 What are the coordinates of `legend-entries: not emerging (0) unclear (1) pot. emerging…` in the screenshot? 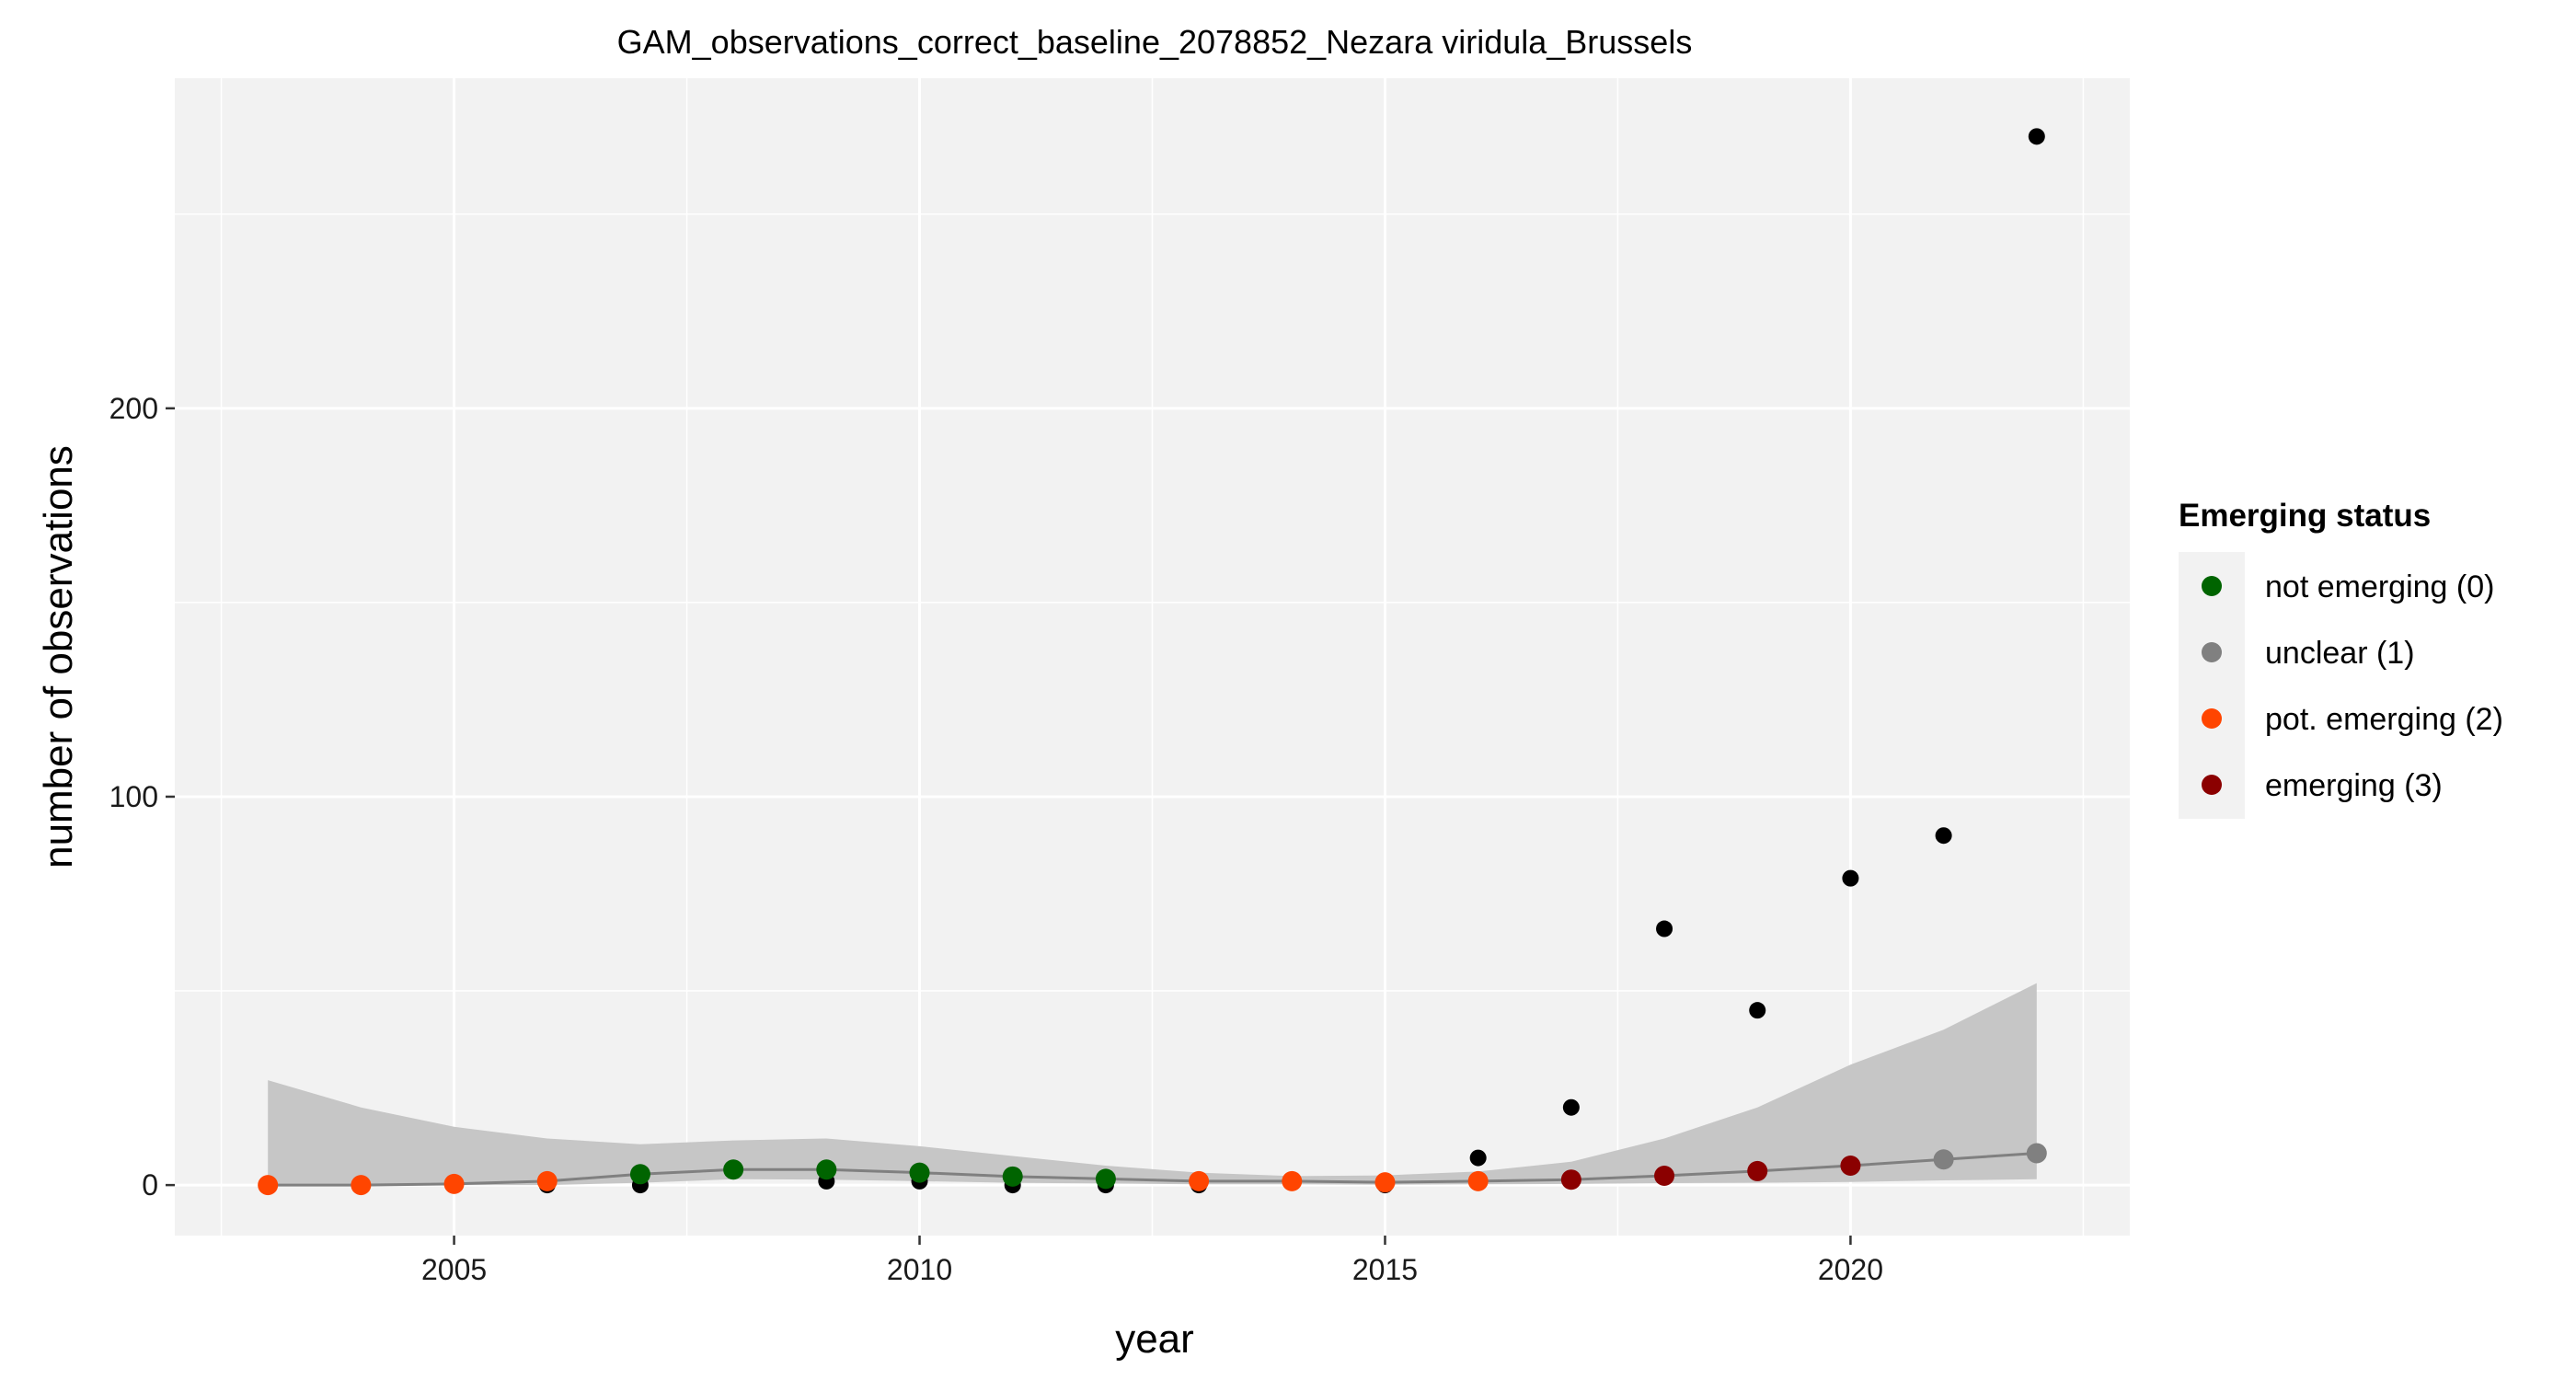 It's located at (2341, 685).